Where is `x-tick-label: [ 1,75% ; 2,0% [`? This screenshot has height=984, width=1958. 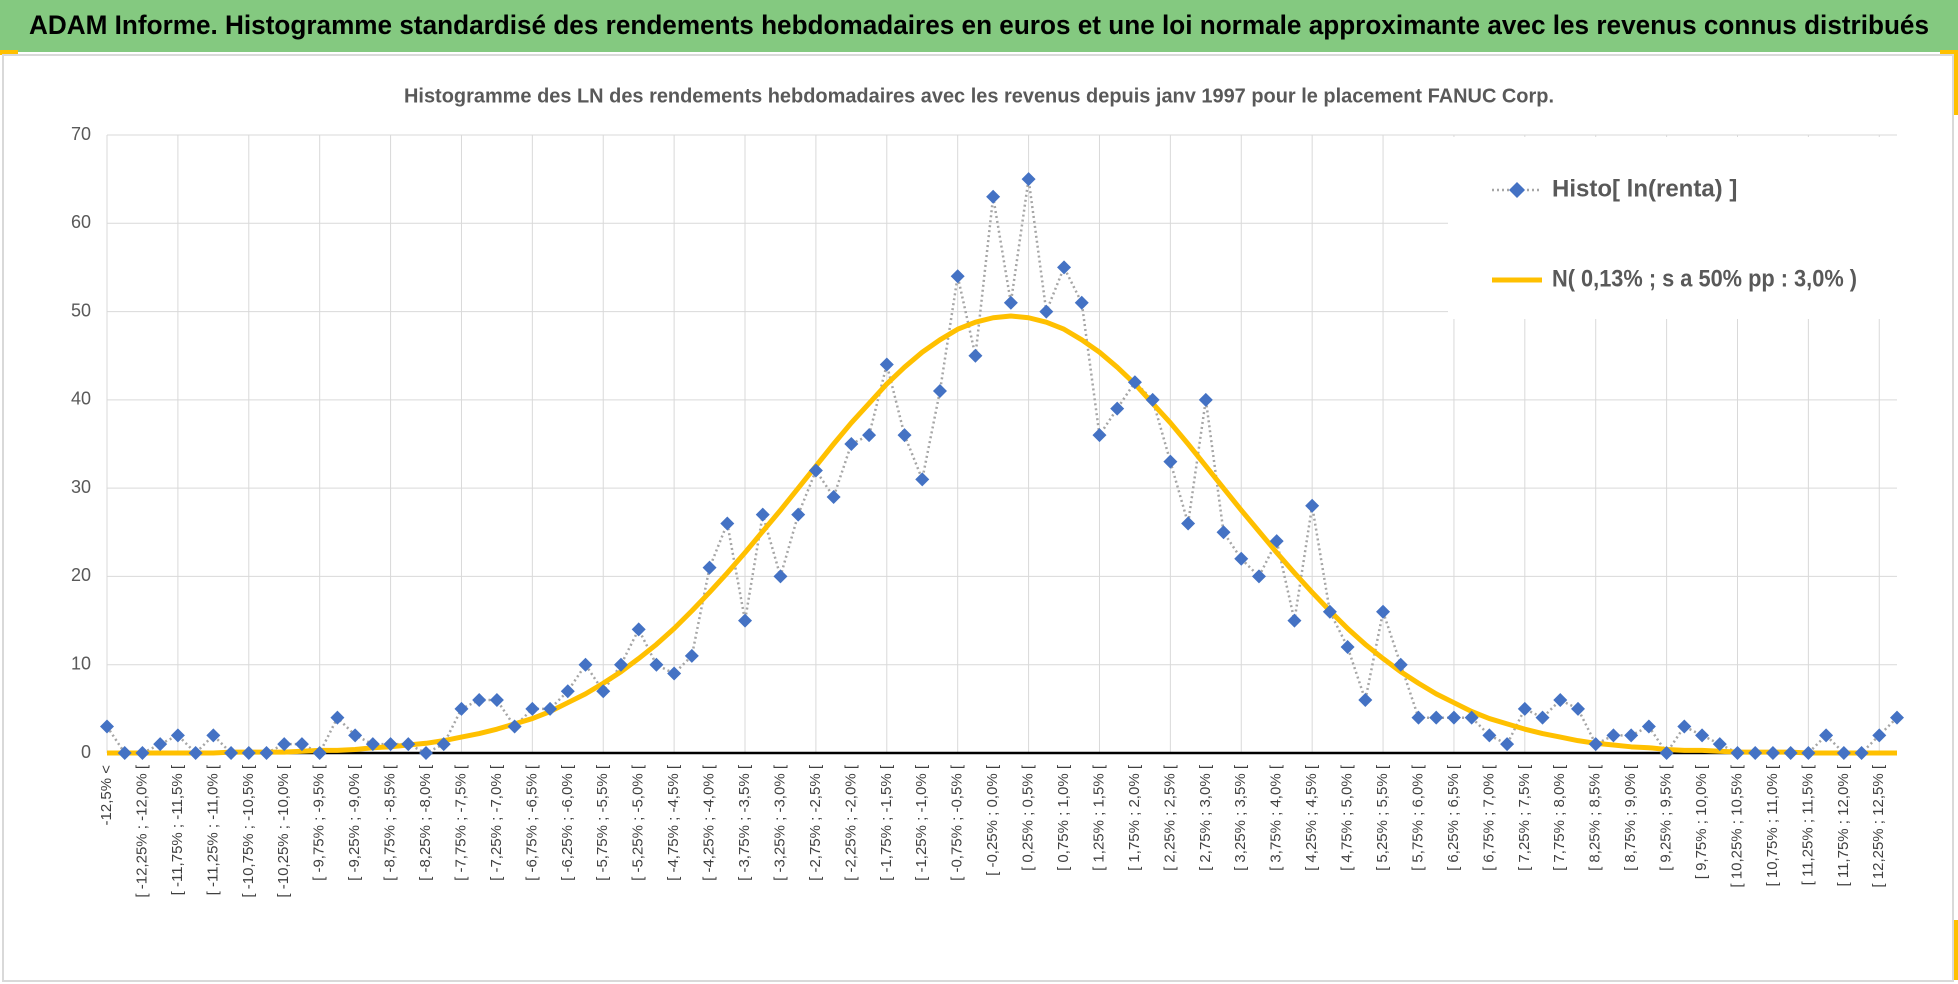 x-tick-label: [ 1,75% ; 2,0% [ is located at coordinates (1134, 817).